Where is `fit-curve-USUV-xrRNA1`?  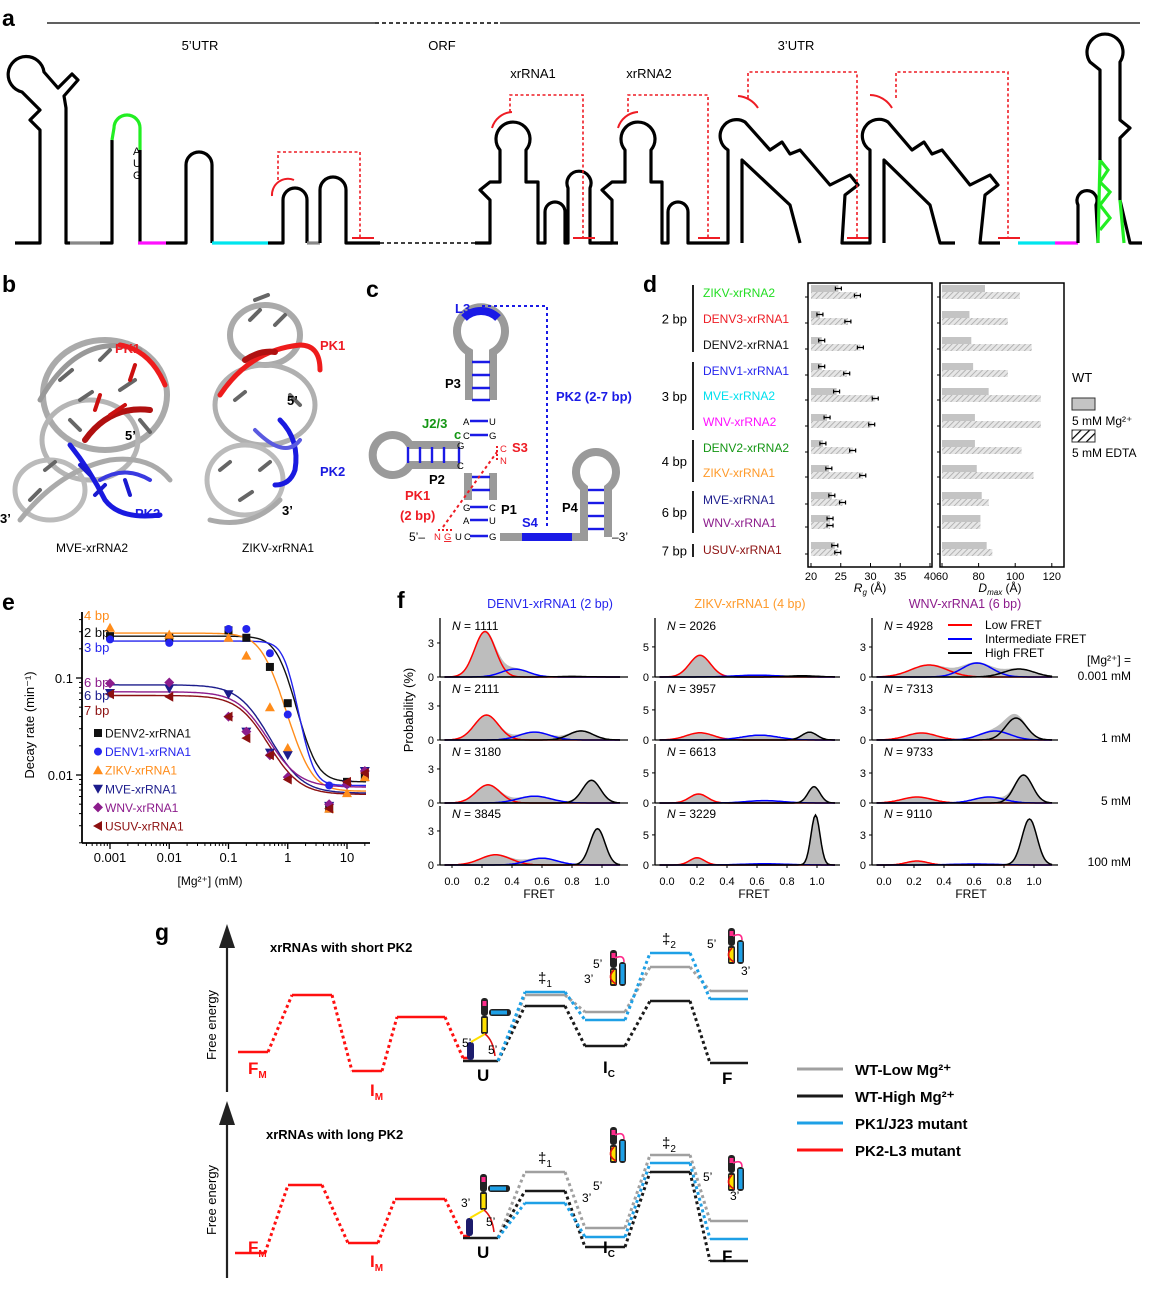 fit-curve-USUV-xrRNA1 is located at coordinates (238, 744).